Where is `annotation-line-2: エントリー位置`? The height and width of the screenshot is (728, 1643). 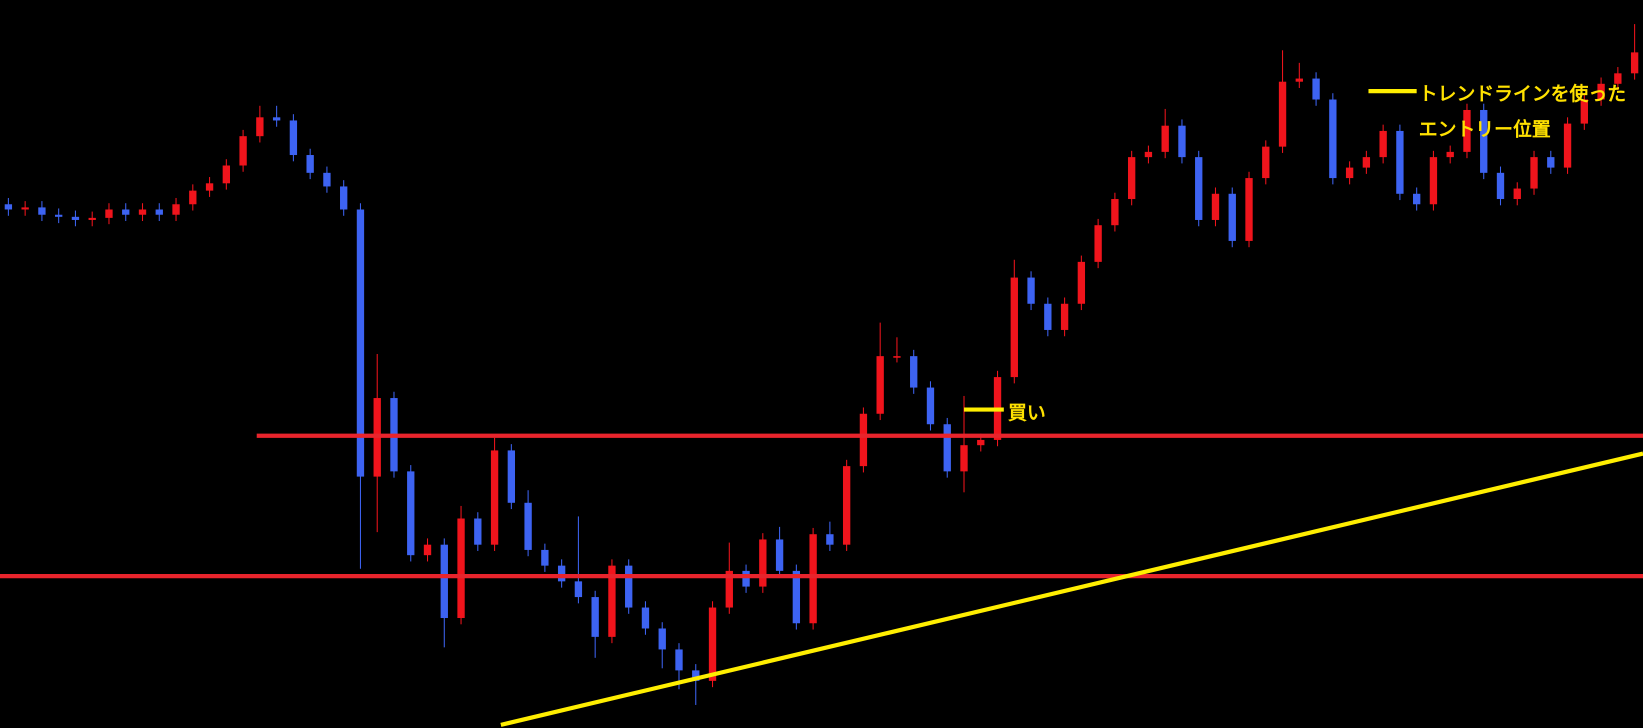
annotation-line-2: エントリー位置 is located at coordinates (1485, 128).